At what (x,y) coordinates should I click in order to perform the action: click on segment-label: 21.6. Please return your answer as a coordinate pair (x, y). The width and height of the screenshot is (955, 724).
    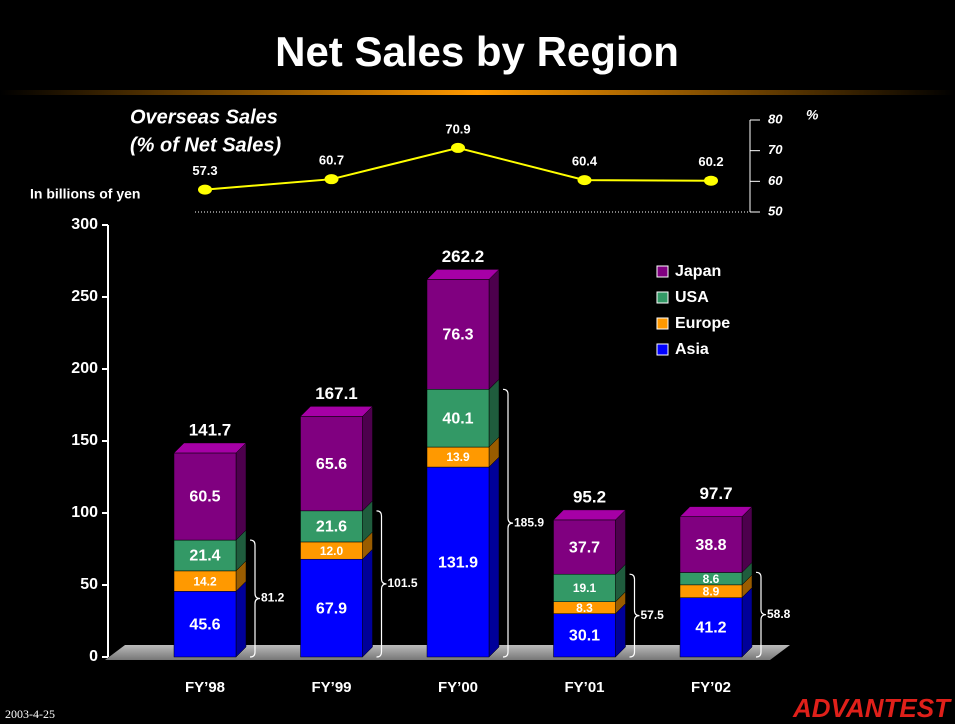
    Looking at the image, I should click on (331, 527).